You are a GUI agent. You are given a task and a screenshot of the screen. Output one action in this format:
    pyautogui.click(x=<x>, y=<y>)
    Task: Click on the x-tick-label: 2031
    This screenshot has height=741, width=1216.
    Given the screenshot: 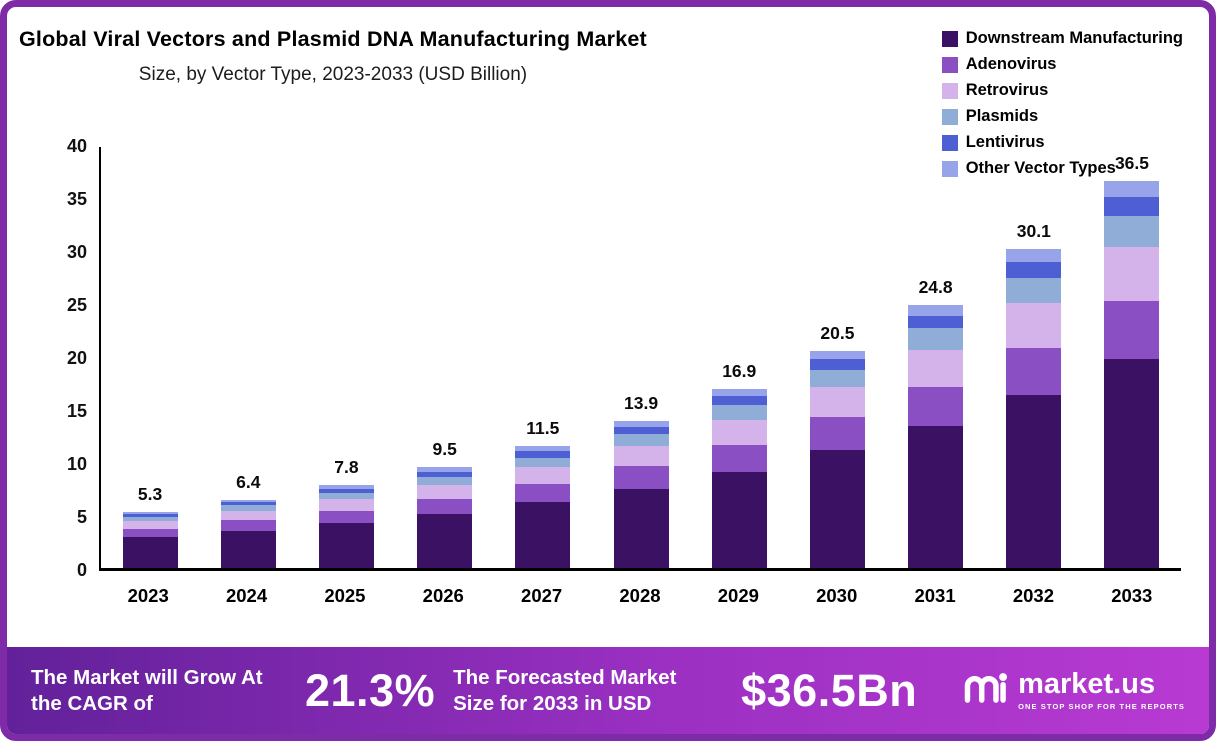 What is the action you would take?
    pyautogui.click(x=935, y=595)
    